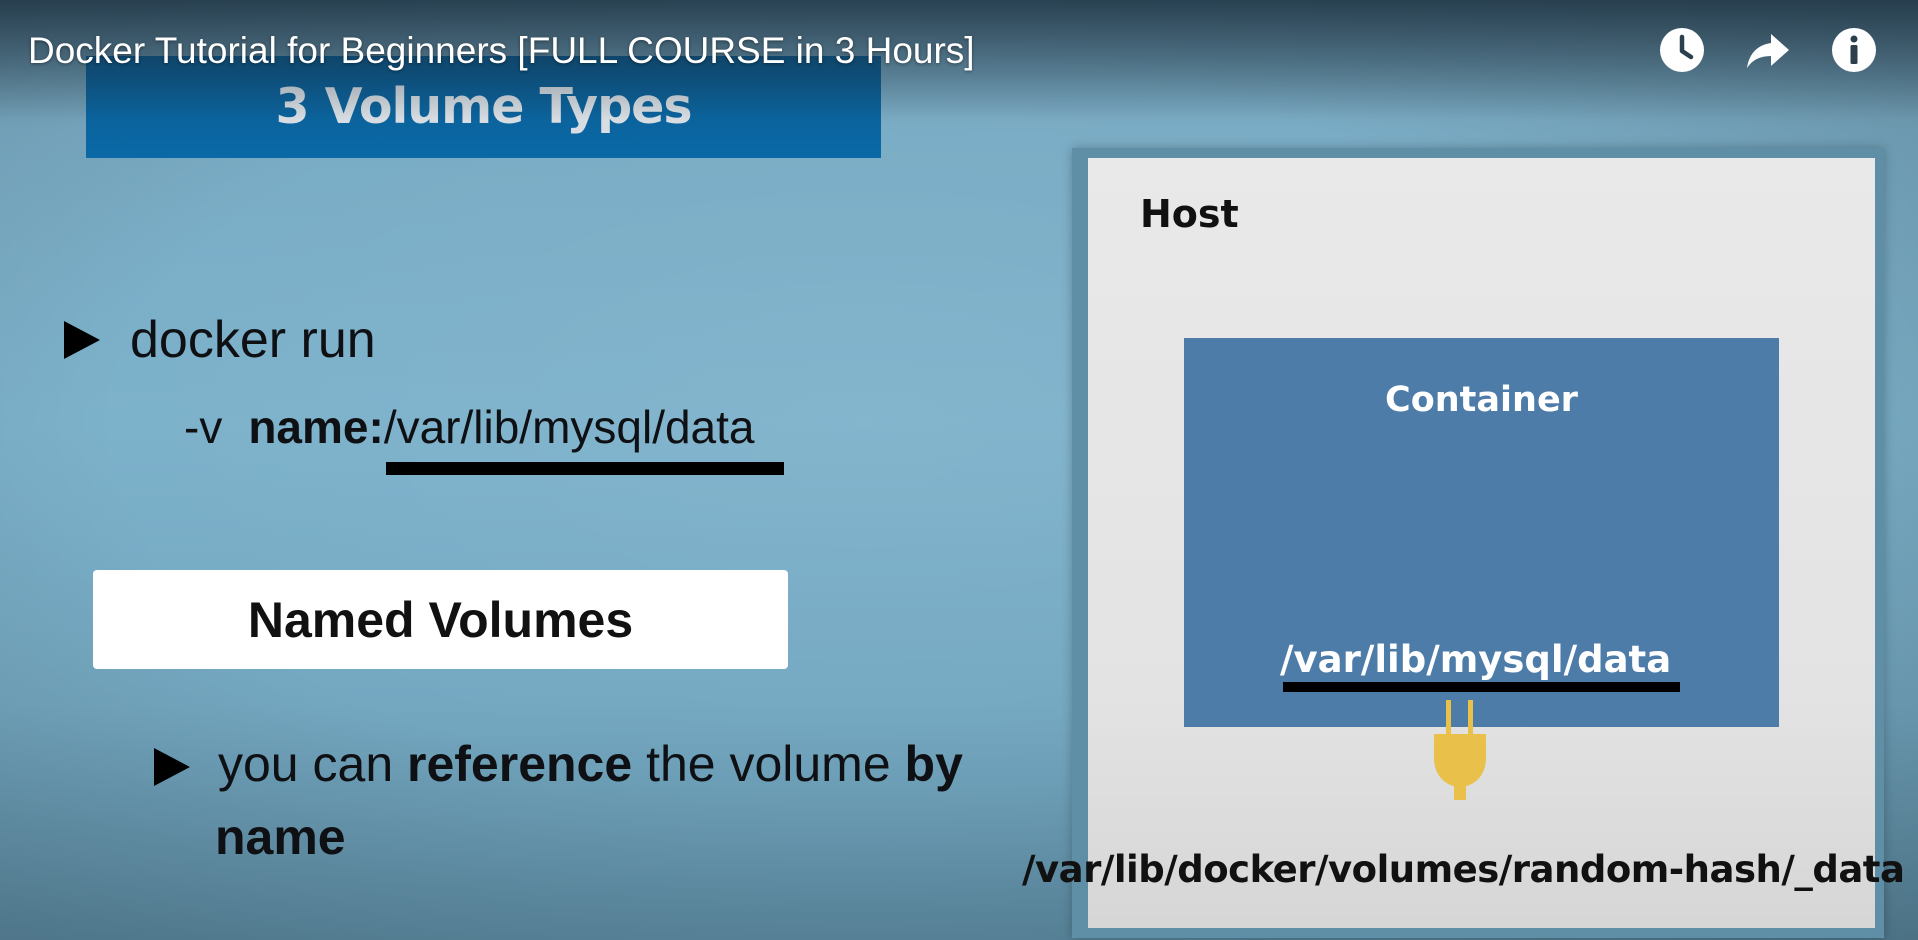 The height and width of the screenshot is (940, 1918). What do you see at coordinates (313, 764) in the screenshot?
I see `reference-part1: you can` at bounding box center [313, 764].